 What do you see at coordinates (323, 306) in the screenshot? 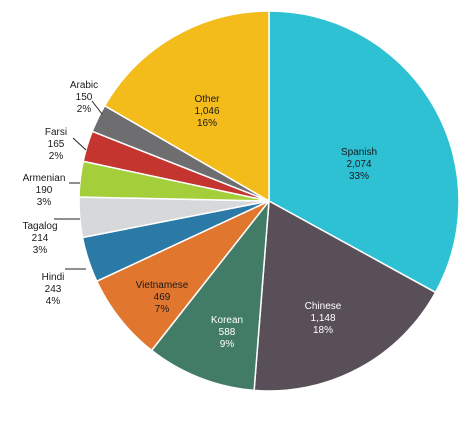
I see `slice-name: Chinese` at bounding box center [323, 306].